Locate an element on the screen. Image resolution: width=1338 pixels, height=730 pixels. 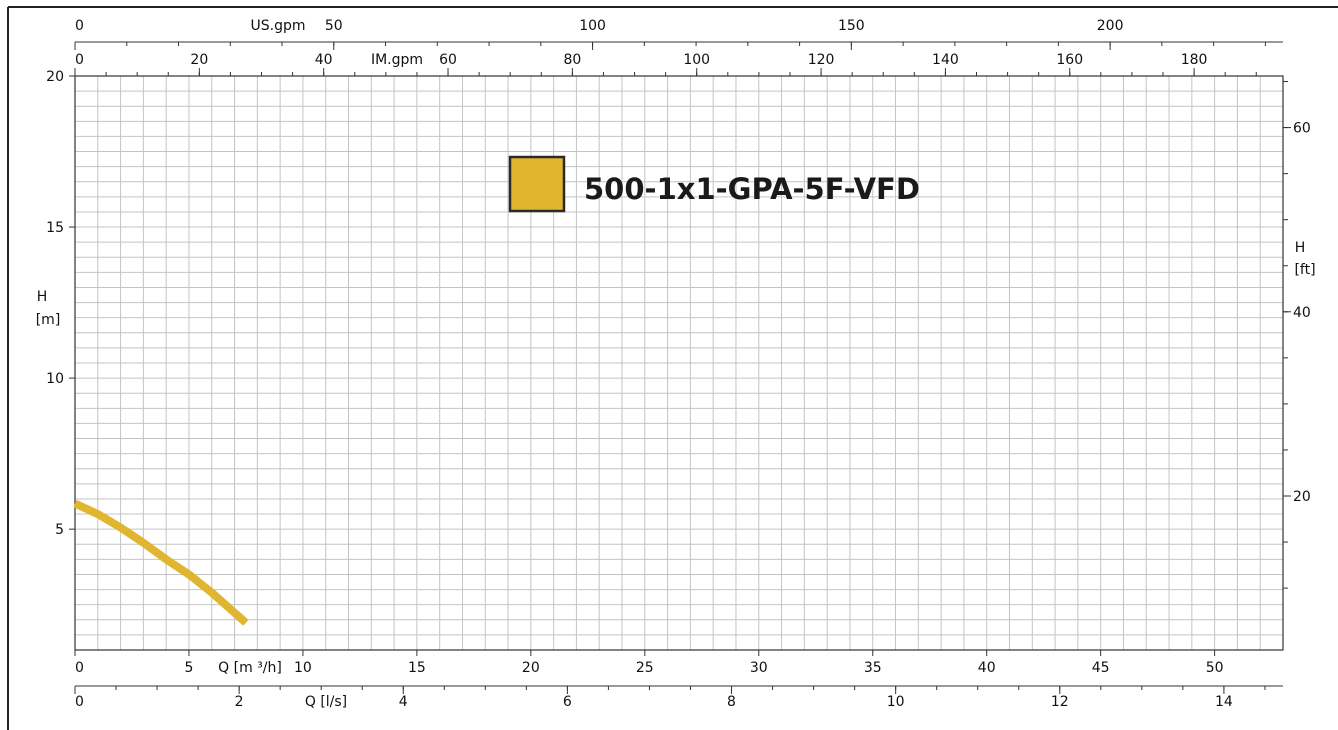
tick-label-h-m: 10 is located at coordinates (55, 379).